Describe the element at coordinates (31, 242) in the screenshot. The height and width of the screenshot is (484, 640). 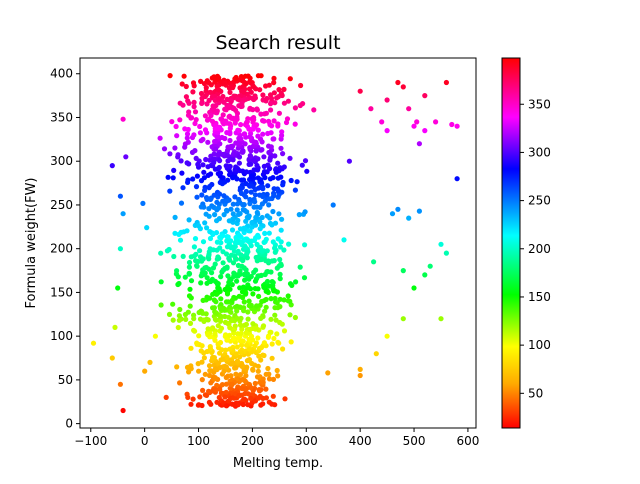
I see `y-axis-label: Formula weight(FW)` at that location.